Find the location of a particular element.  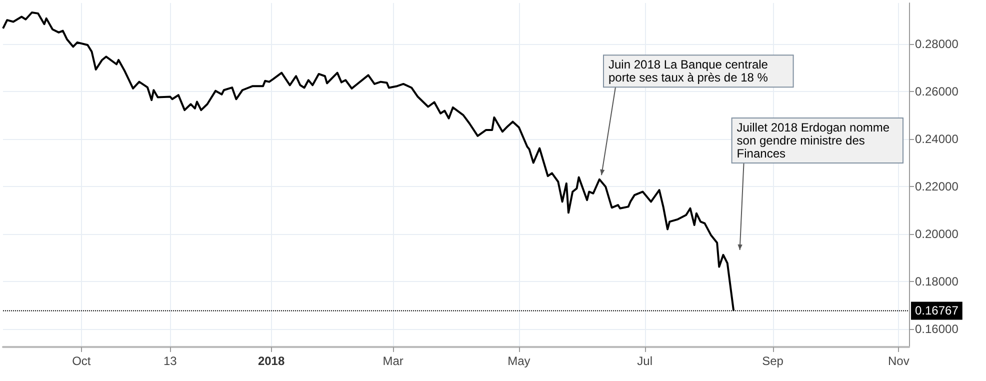

x-tick-label: Mar is located at coordinates (393, 361).